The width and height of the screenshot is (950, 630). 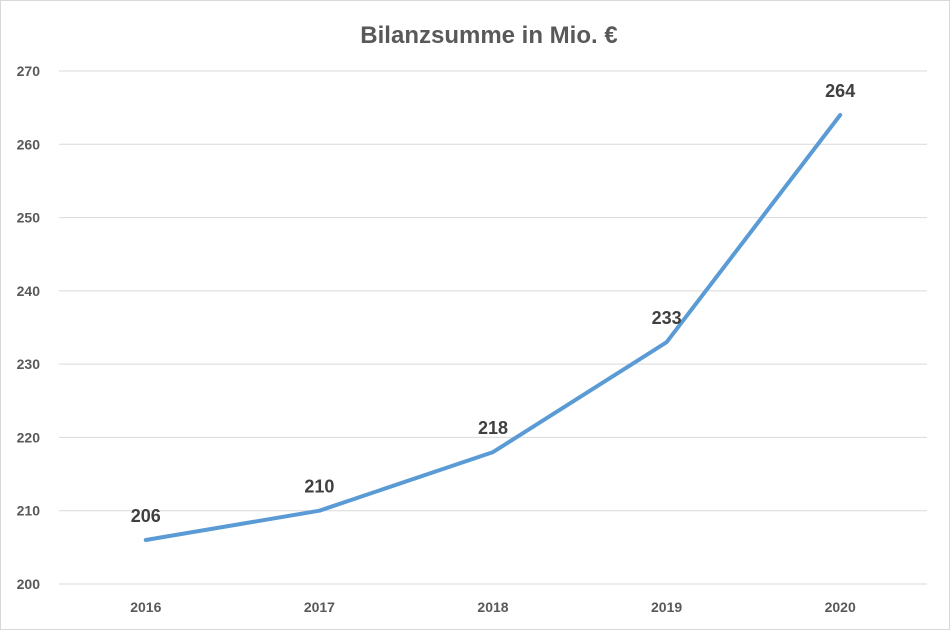 What do you see at coordinates (666, 607) in the screenshot?
I see `x-tick-label: 2019` at bounding box center [666, 607].